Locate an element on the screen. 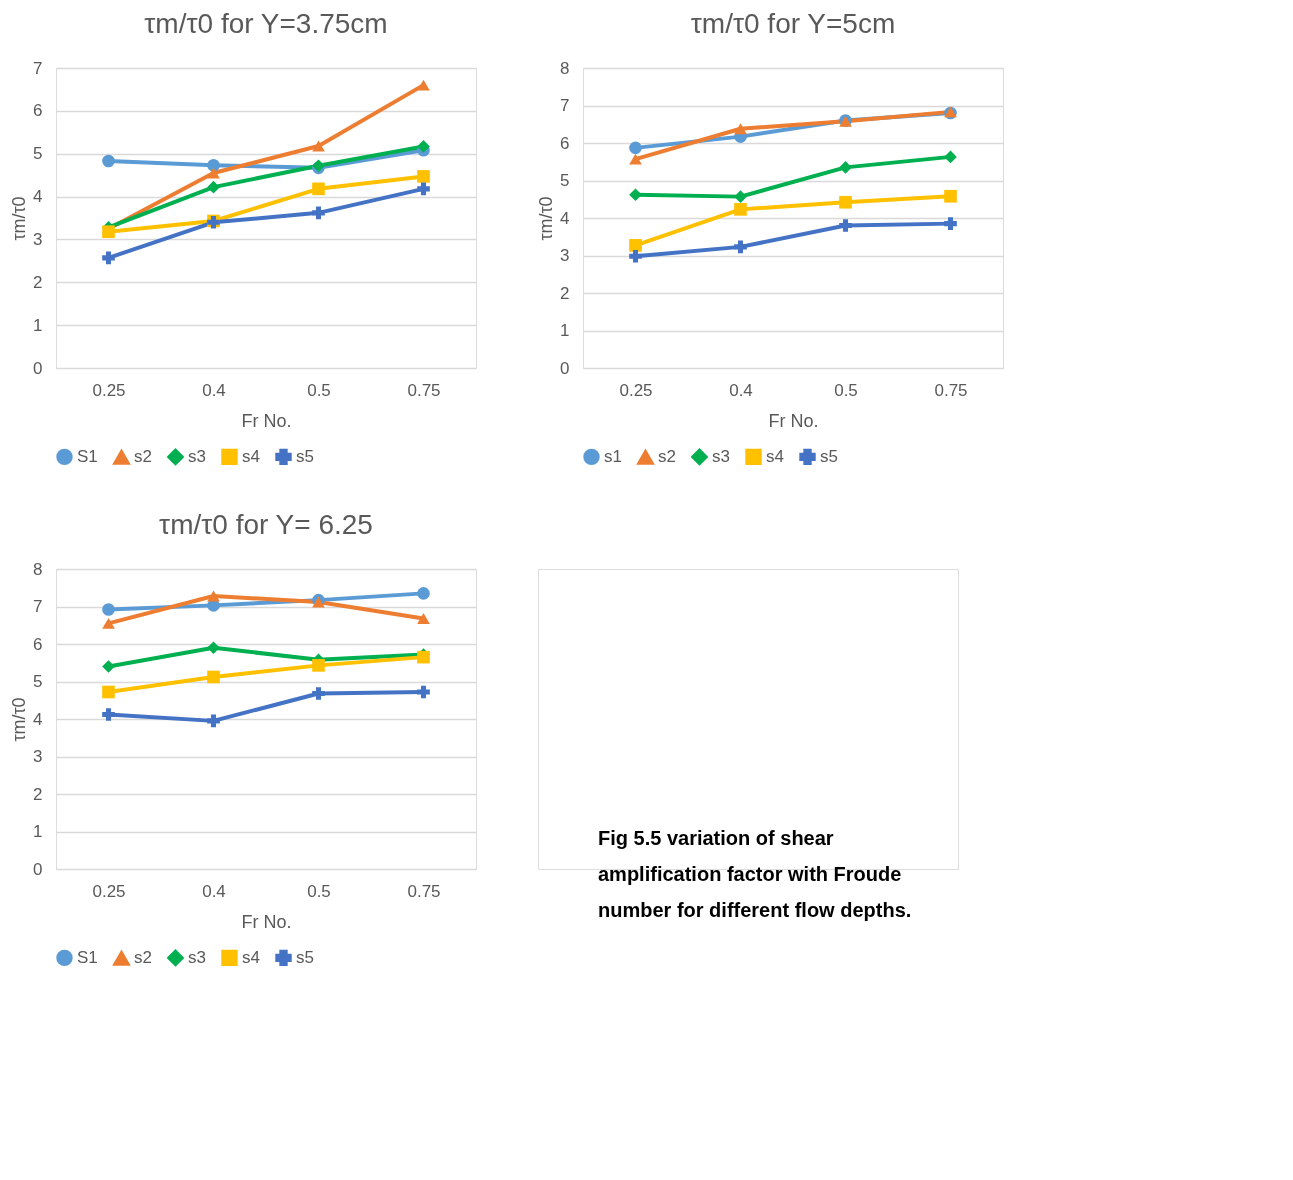 This screenshot has width=1293, height=1180. chart-title: τm/τ0 for Y=3.75cm is located at coordinates (266, 23).